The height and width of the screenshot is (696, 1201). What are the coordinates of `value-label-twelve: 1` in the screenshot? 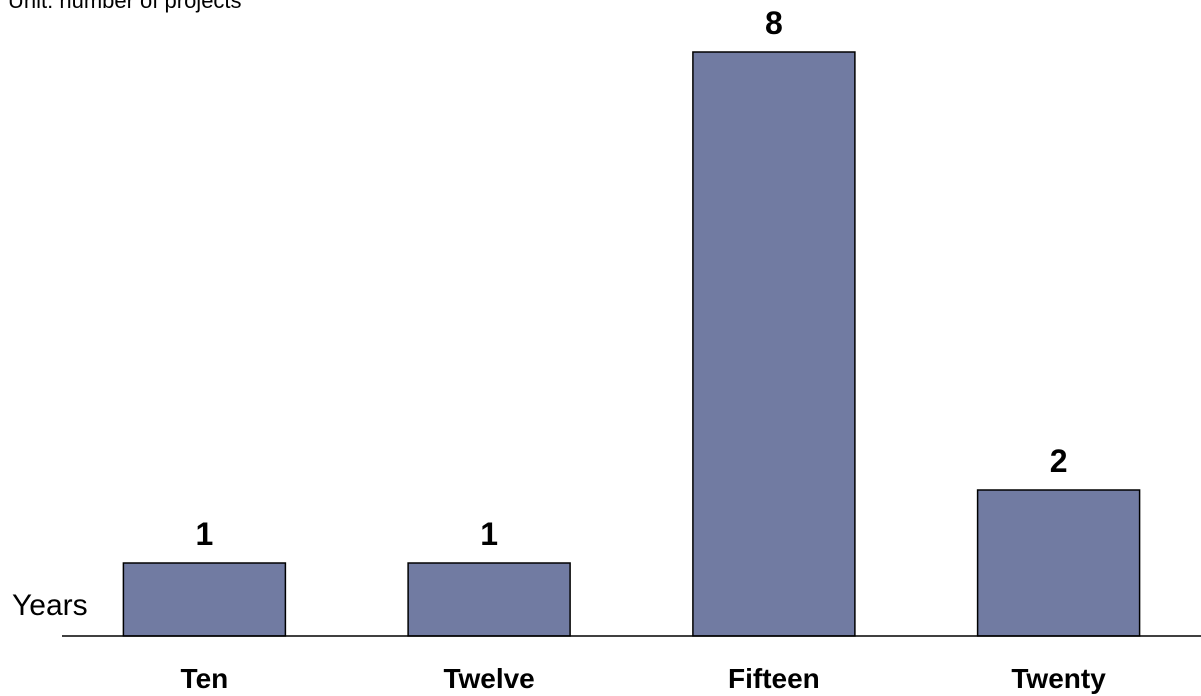 It's located at (489, 534).